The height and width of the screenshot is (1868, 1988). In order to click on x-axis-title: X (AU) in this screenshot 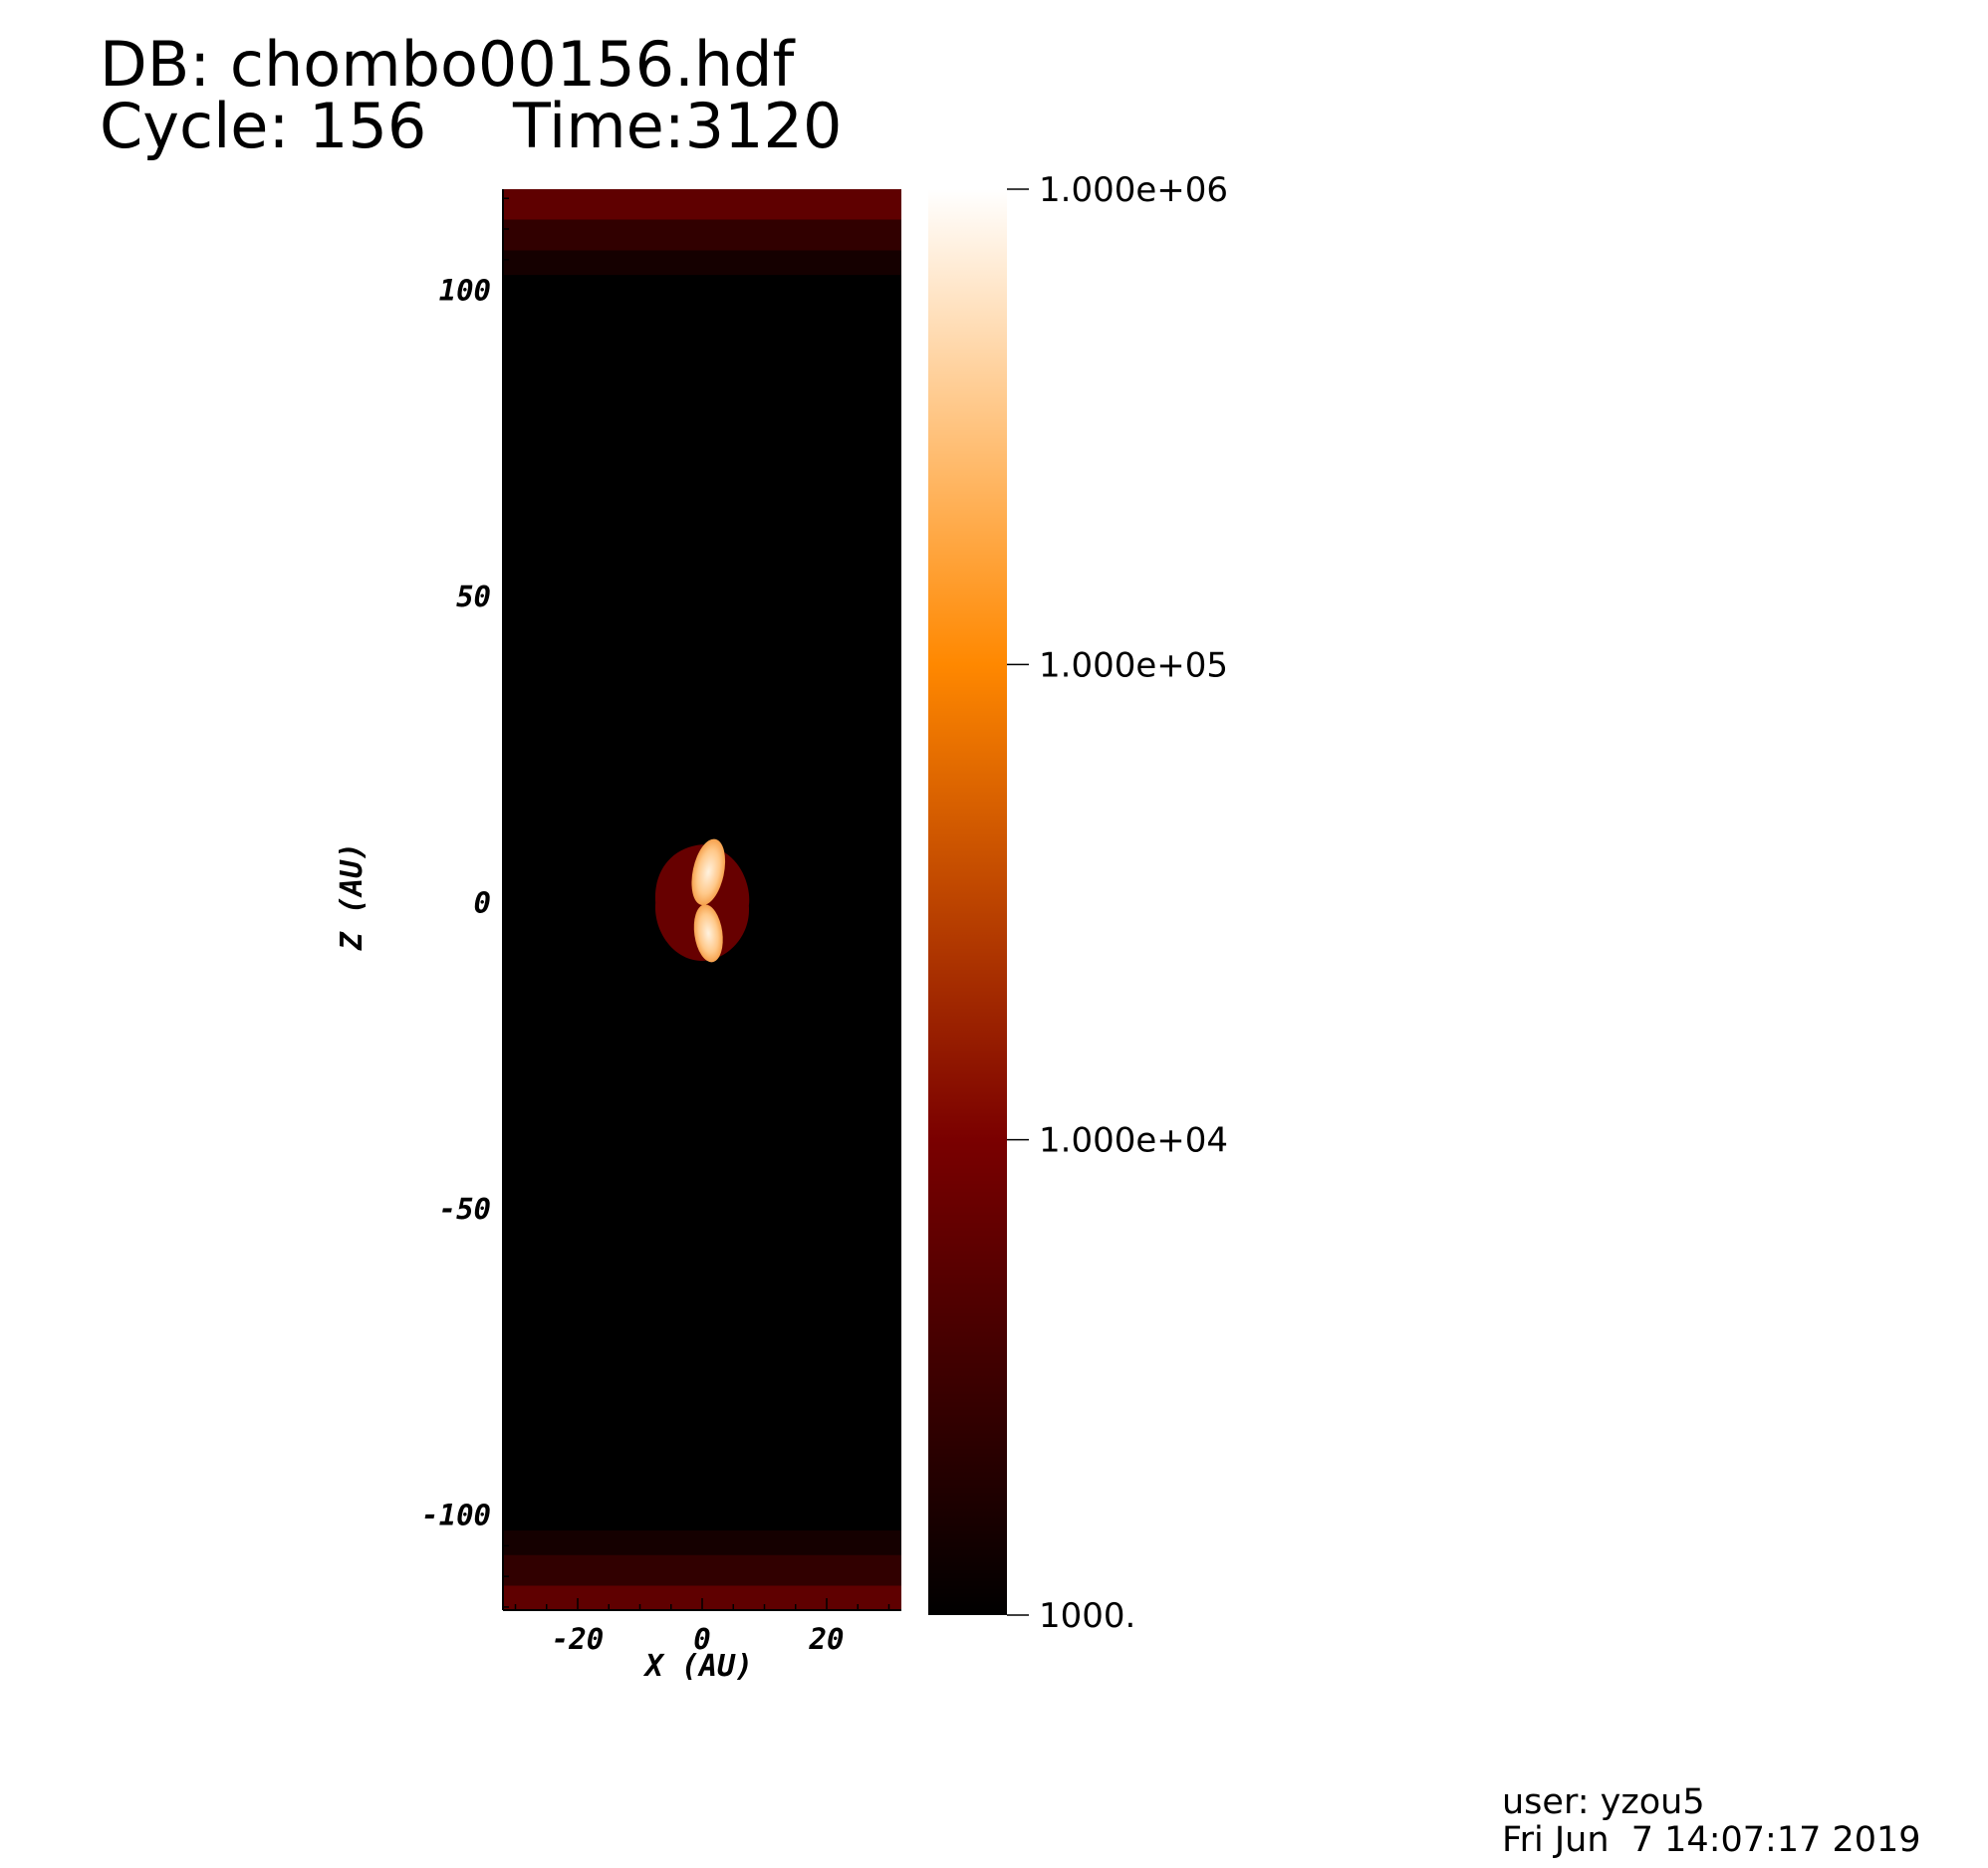, I will do `click(697, 1667)`.